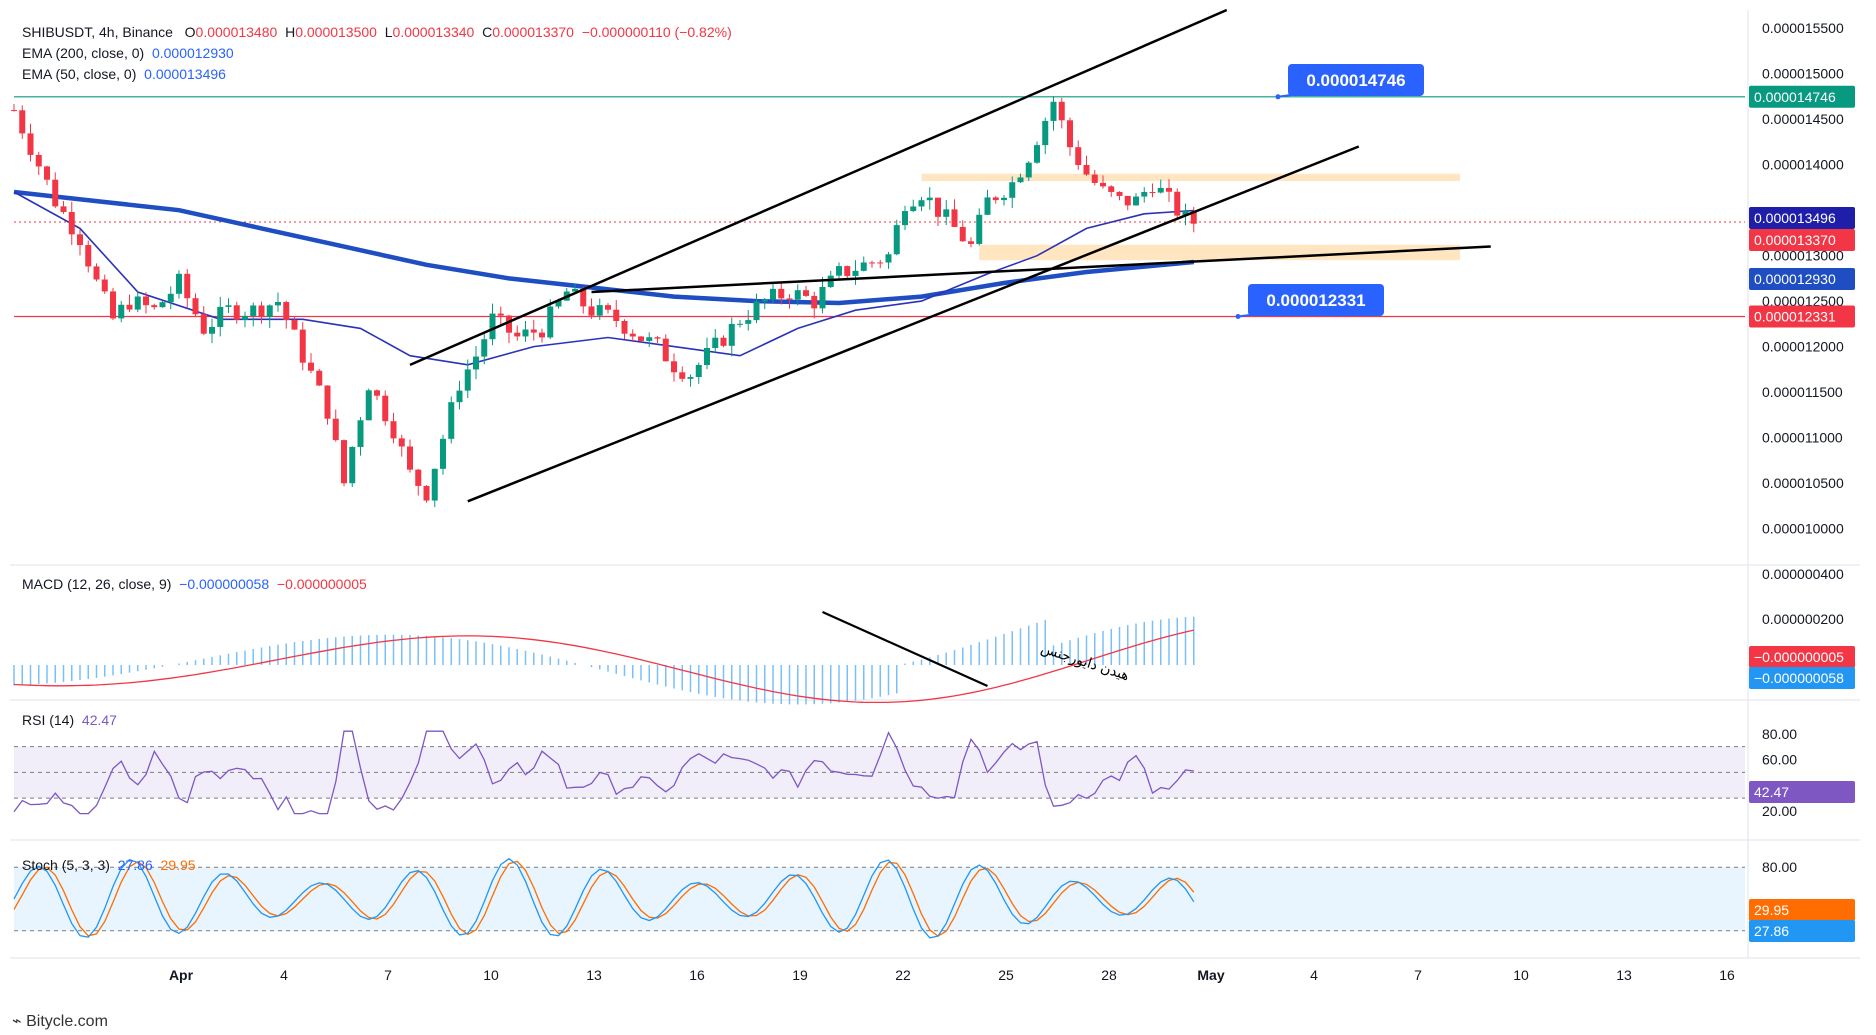  I want to click on badge-green-level: 0.000014746, so click(1802, 96).